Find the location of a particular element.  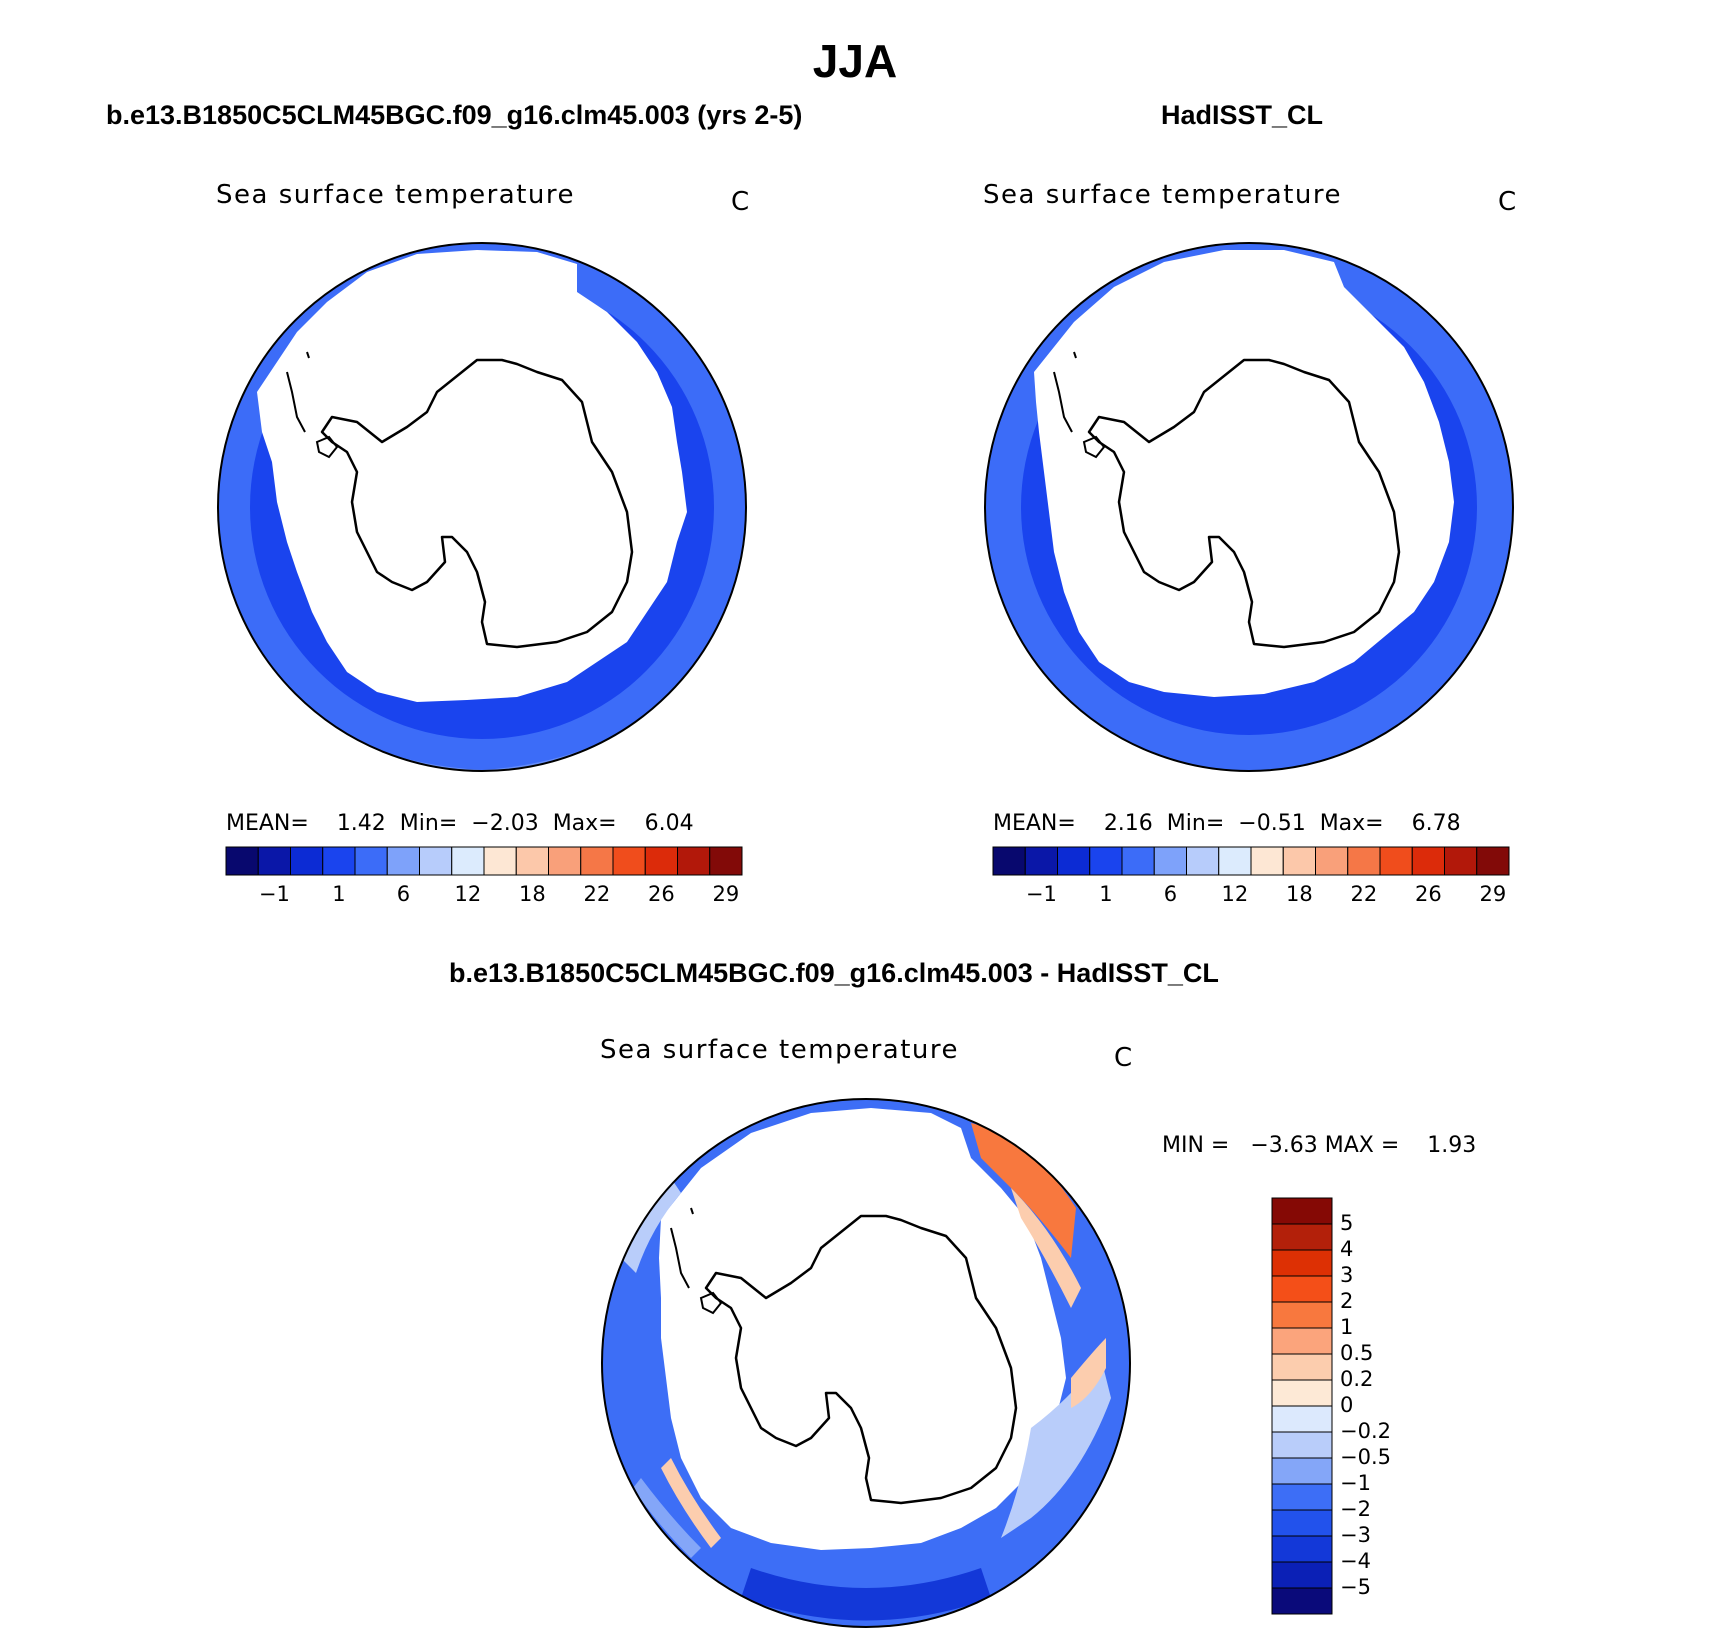

difference-colorbar-tick-label: −3 is located at coordinates (1355, 1535).